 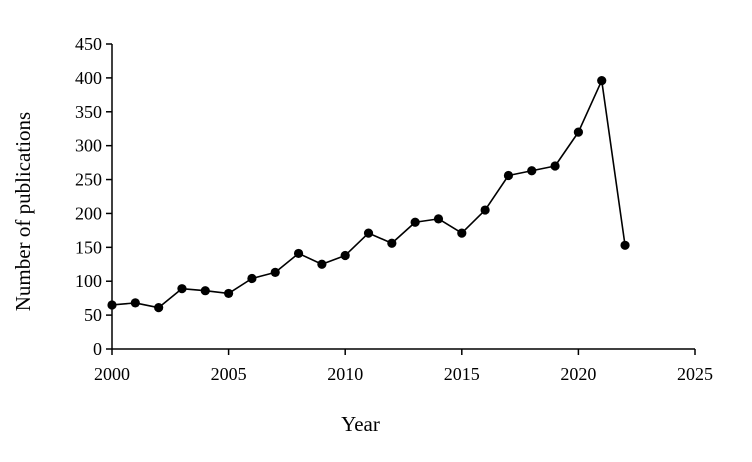 I want to click on x-axis-title: Year, so click(x=360, y=424).